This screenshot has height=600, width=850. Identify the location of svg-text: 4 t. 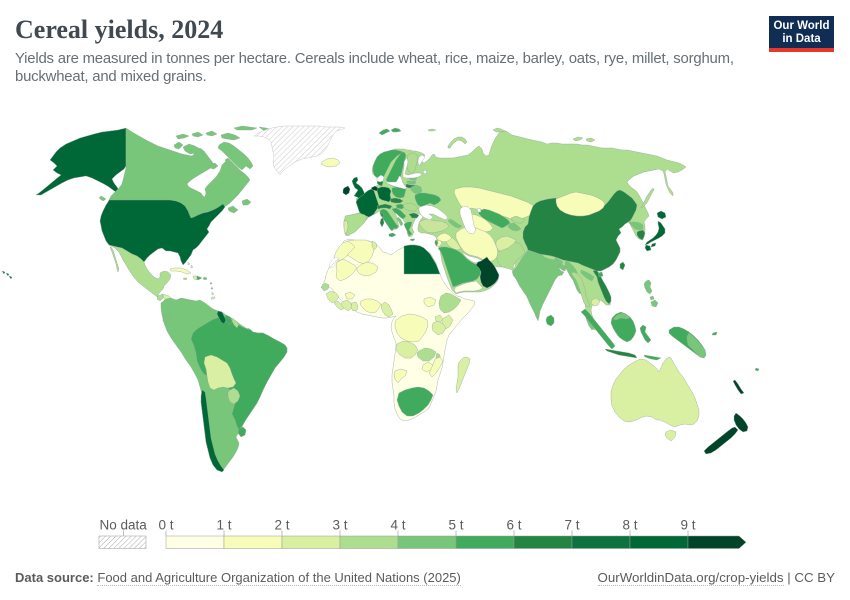
(397, 525).